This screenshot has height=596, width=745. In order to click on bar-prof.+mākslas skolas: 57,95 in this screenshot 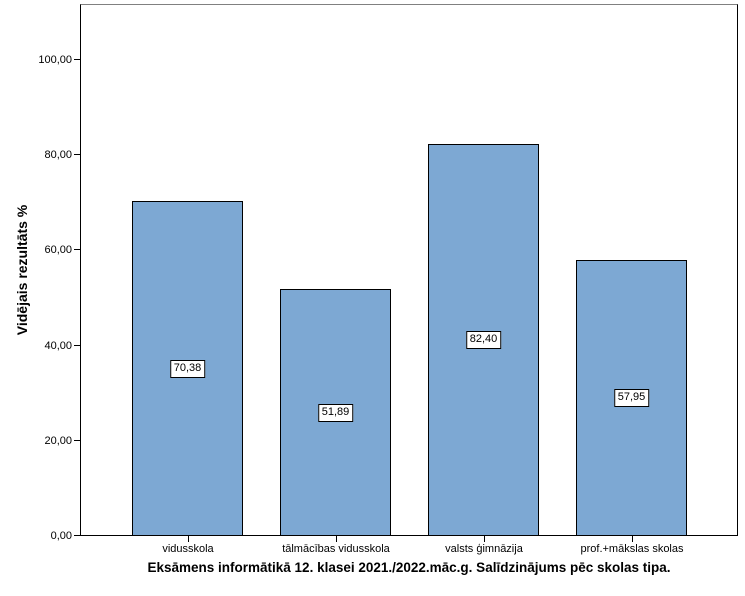, I will do `click(631, 398)`.